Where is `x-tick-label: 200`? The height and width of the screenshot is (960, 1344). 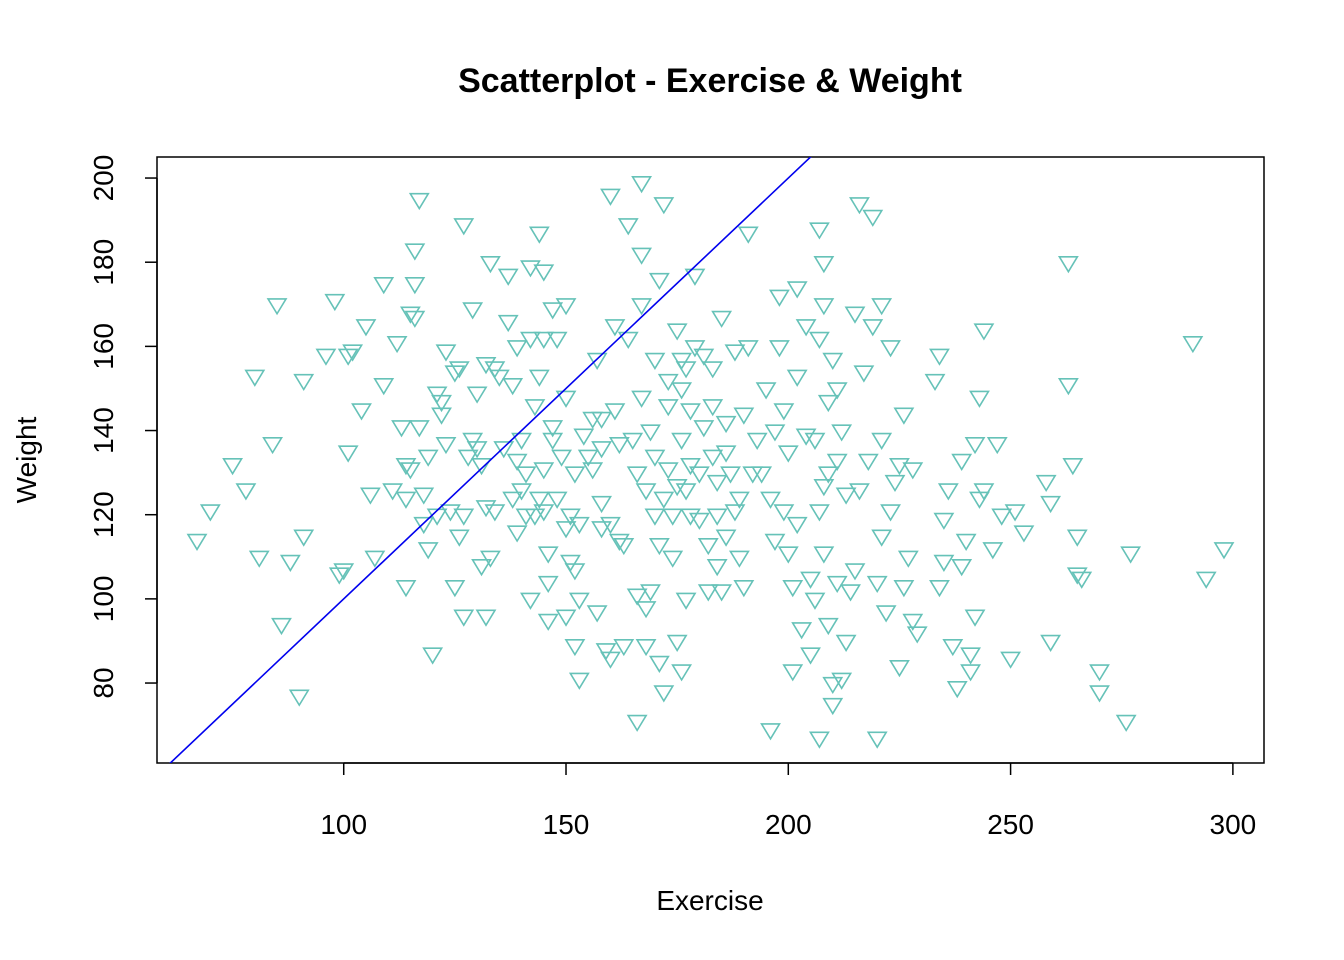
x-tick-label: 200 is located at coordinates (788, 824).